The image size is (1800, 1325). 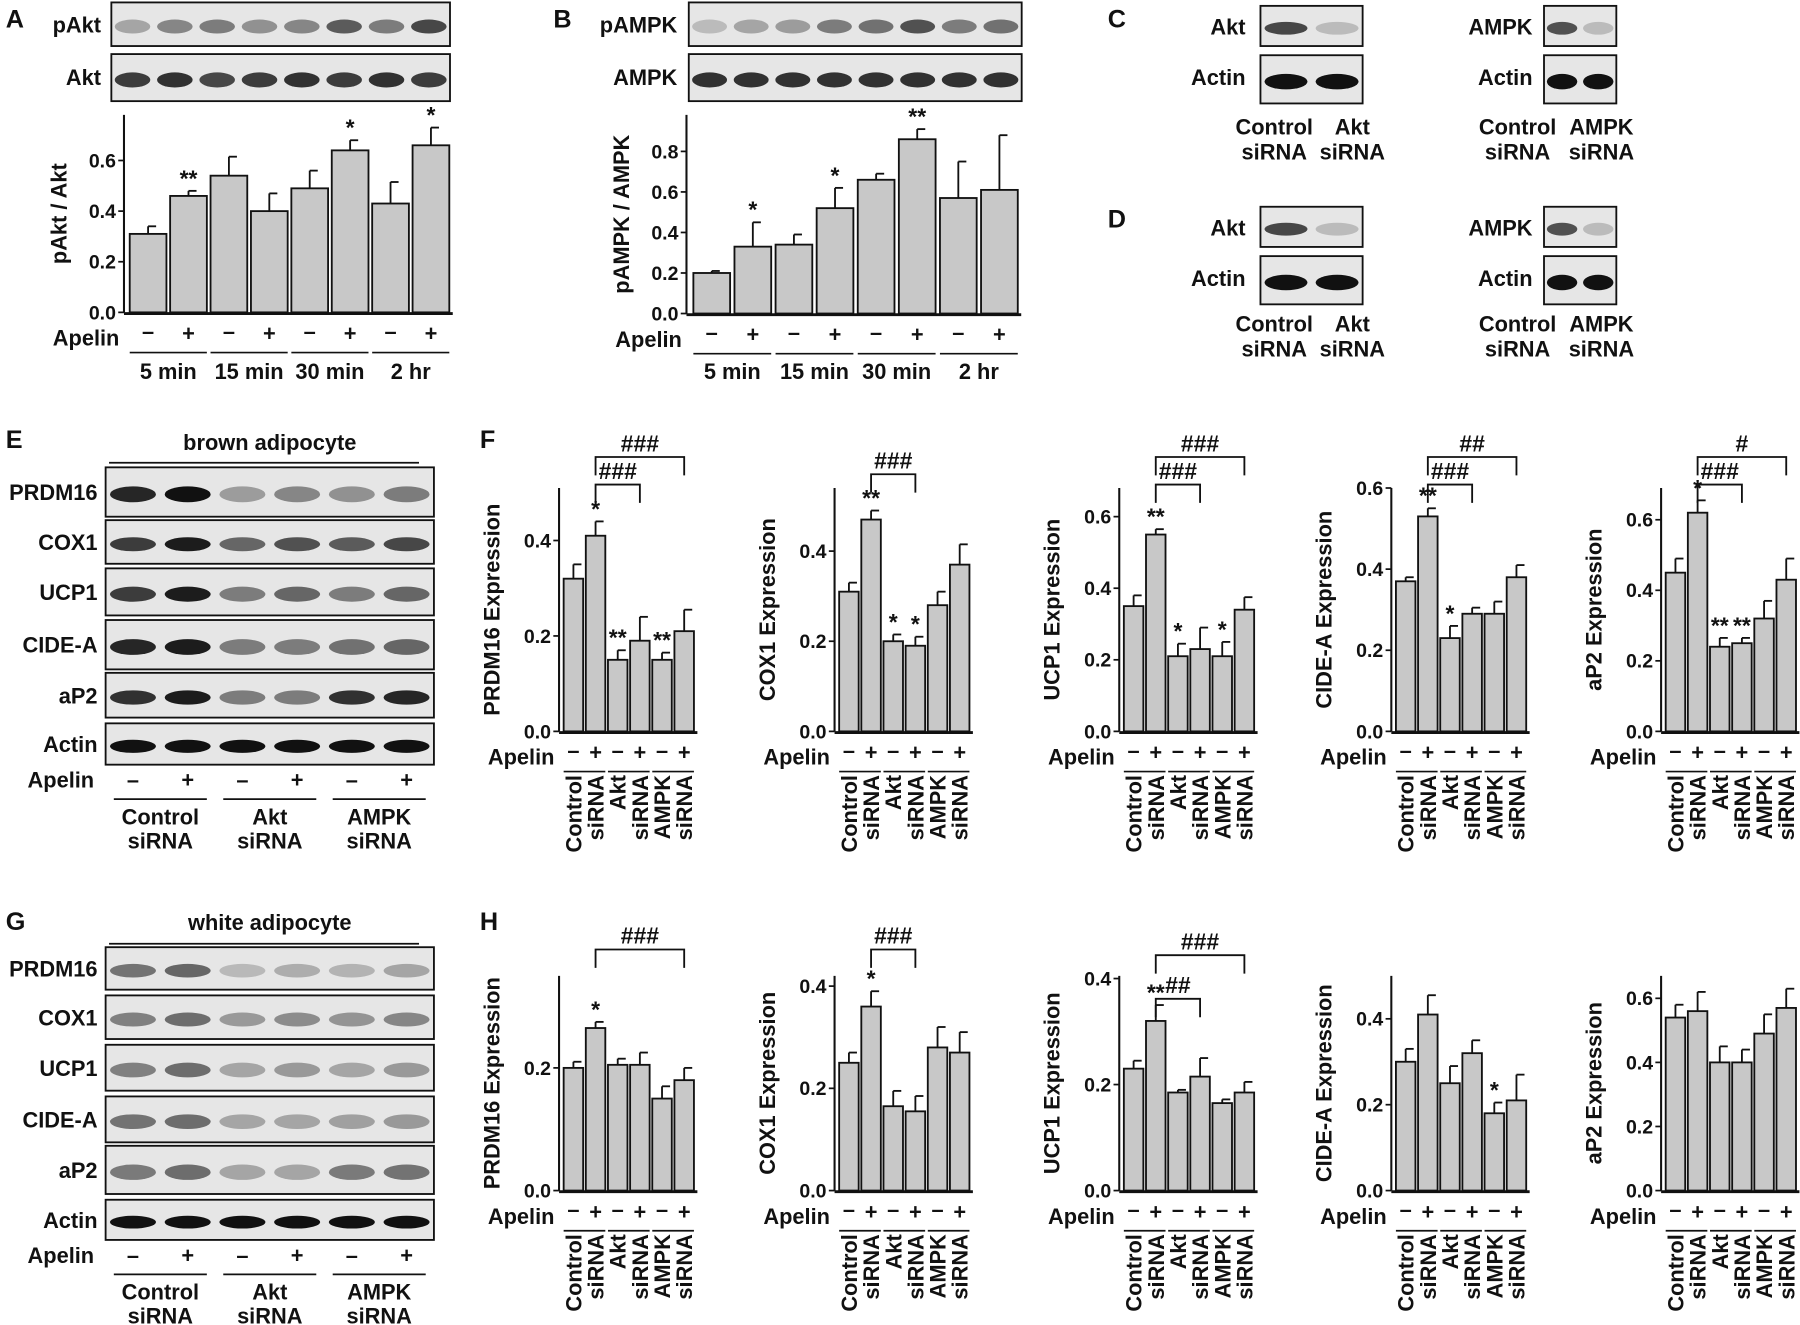 What do you see at coordinates (269, 645) in the screenshot?
I see `blot-cide-a` at bounding box center [269, 645].